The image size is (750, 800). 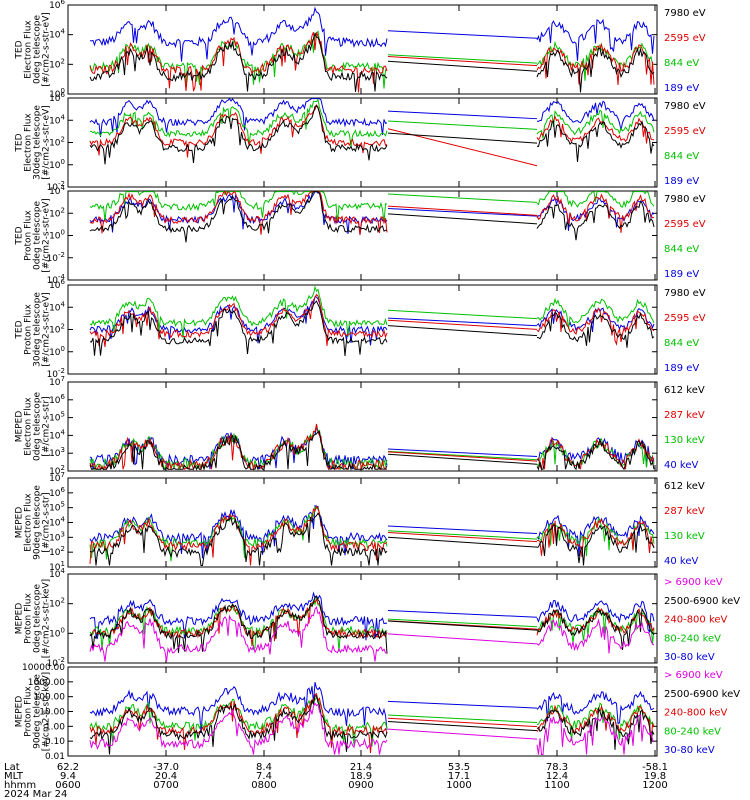 What do you see at coordinates (166, 776) in the screenshot?
I see `x-tick-label-mlt: 20.4` at bounding box center [166, 776].